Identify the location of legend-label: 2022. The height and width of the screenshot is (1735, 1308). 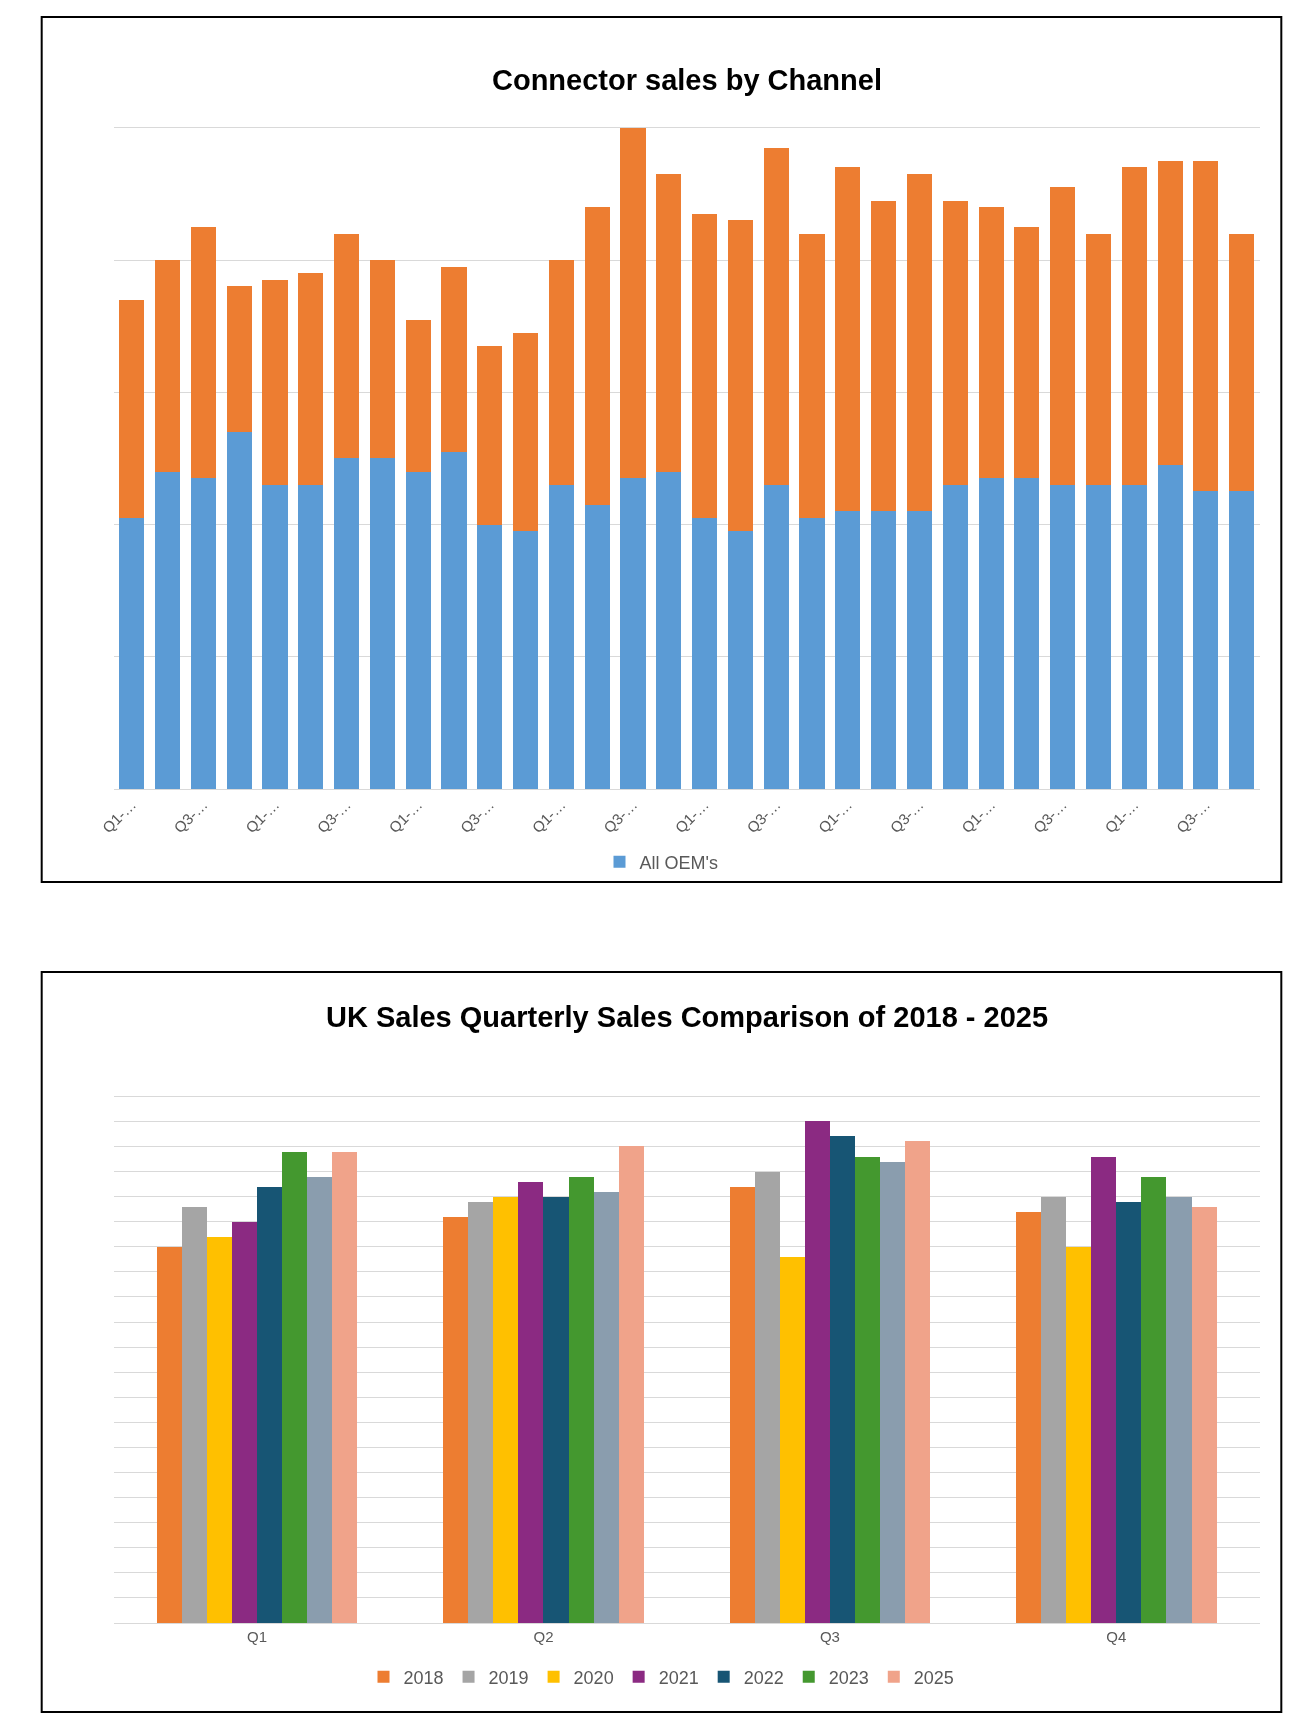
(763, 1677).